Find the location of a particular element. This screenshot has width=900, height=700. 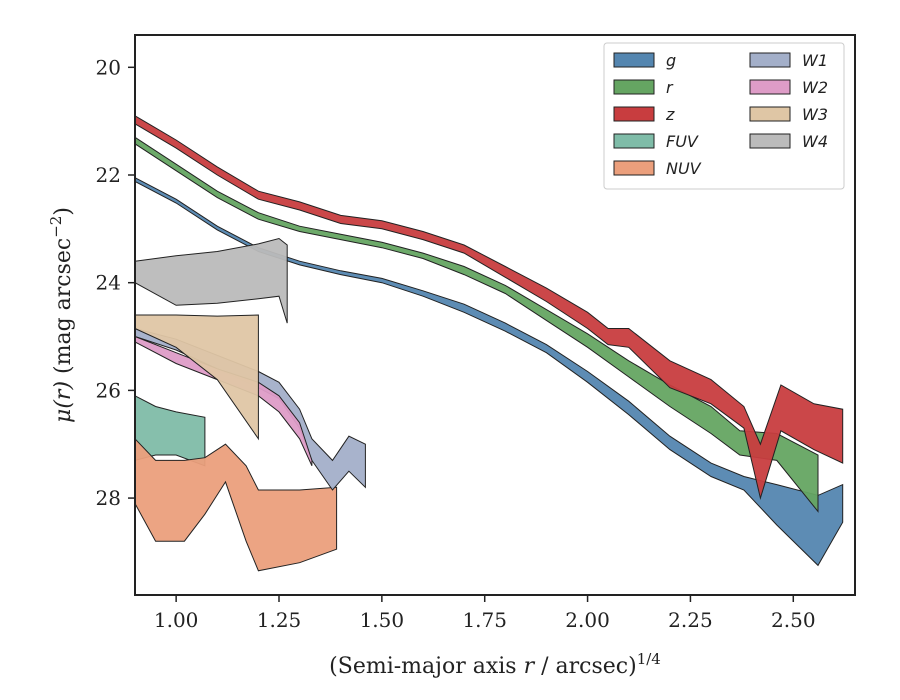

x-tick-label: 2.25 is located at coordinates (690, 620).